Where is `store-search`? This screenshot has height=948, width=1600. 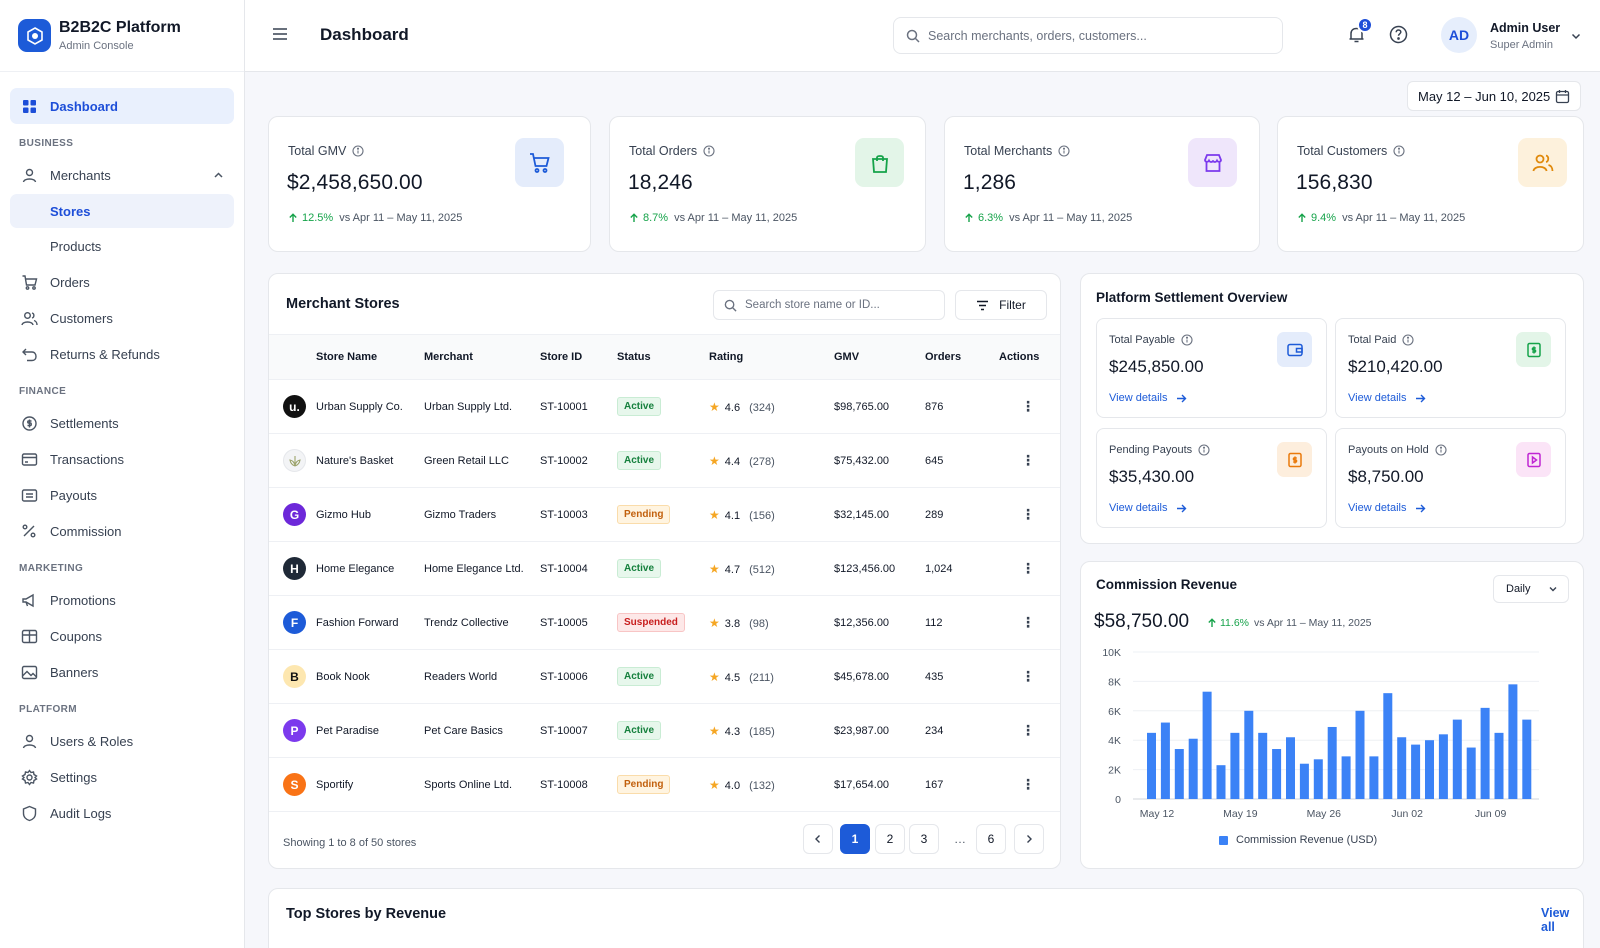
store-search is located at coordinates (829, 305).